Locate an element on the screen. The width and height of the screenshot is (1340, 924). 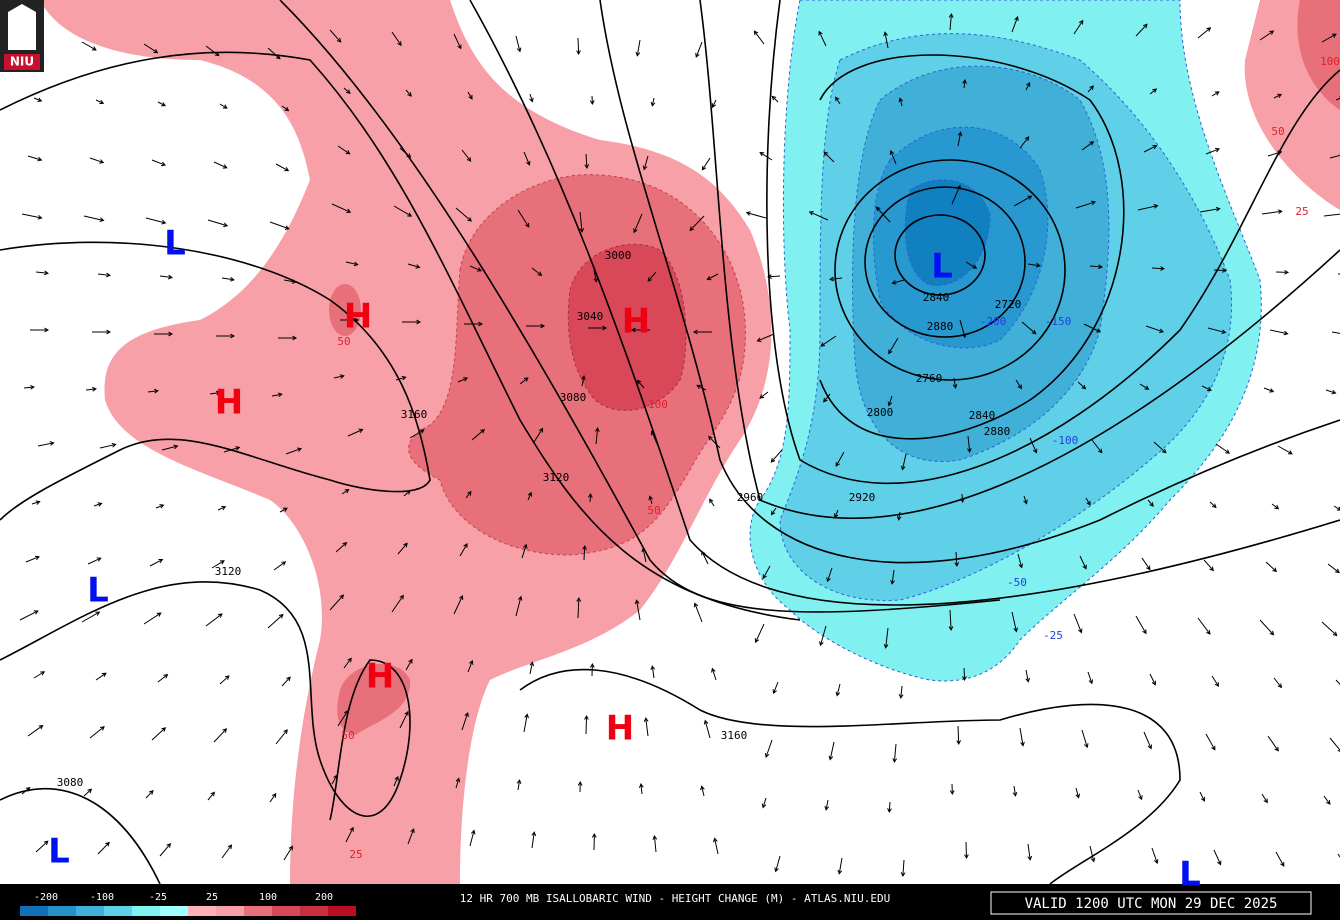
valid-time-box is located at coordinates (1151, 903).